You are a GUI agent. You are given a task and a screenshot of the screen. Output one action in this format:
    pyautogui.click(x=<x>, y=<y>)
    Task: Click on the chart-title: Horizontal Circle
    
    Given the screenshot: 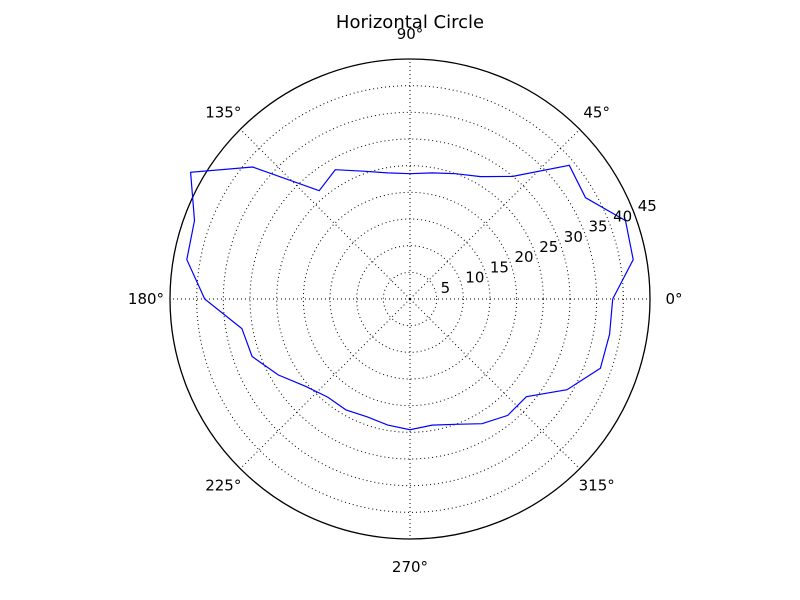 What is the action you would take?
    pyautogui.click(x=410, y=22)
    